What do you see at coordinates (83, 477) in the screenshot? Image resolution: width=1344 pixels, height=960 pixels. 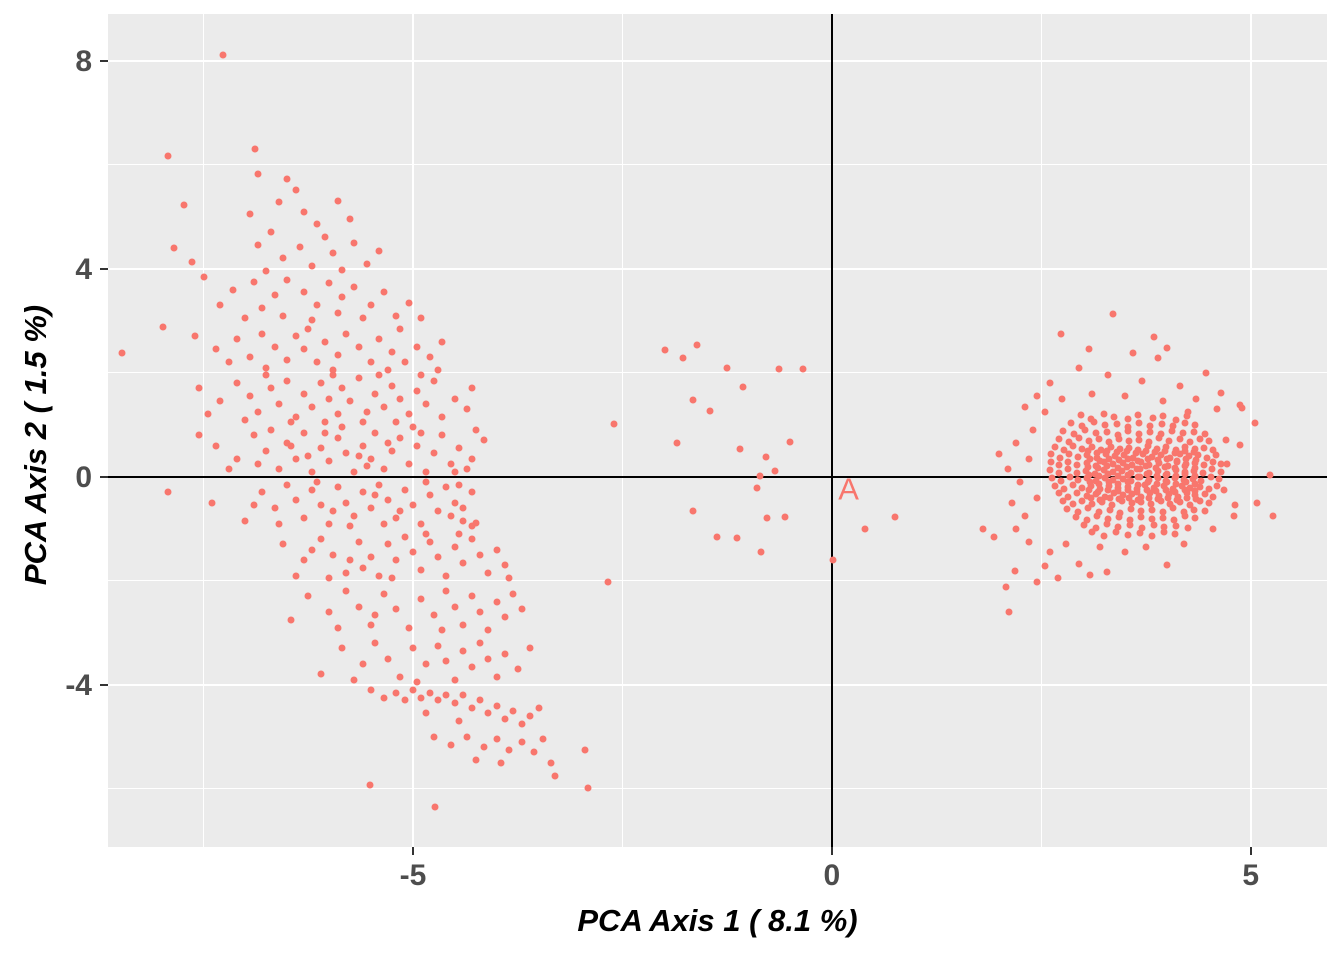 I see `y-tick-label: 0` at bounding box center [83, 477].